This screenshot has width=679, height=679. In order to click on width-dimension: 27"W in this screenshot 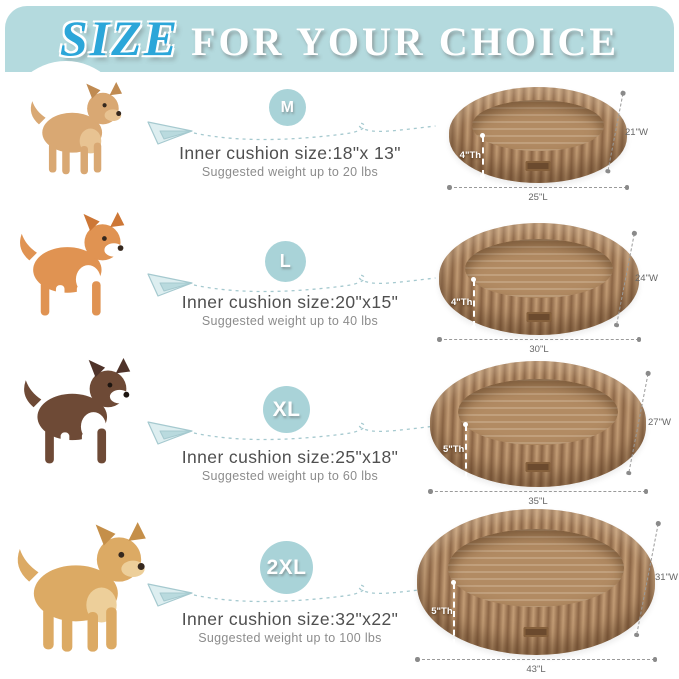, I will do `click(653, 423)`.